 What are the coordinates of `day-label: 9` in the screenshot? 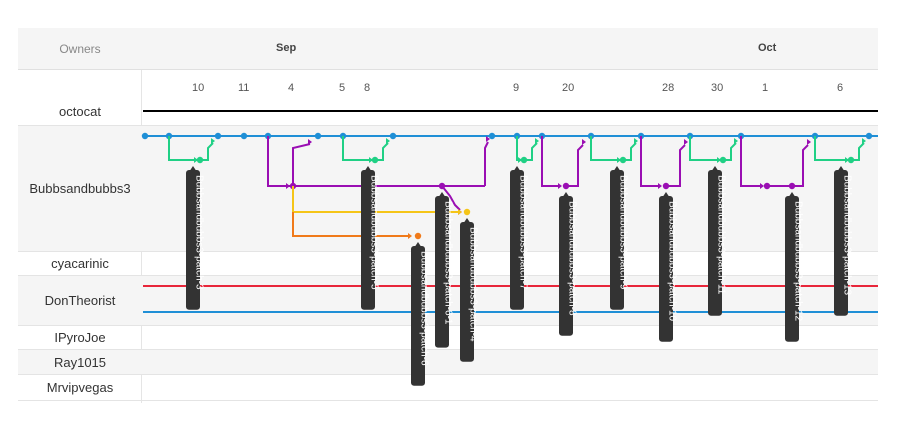 It's located at (516, 88).